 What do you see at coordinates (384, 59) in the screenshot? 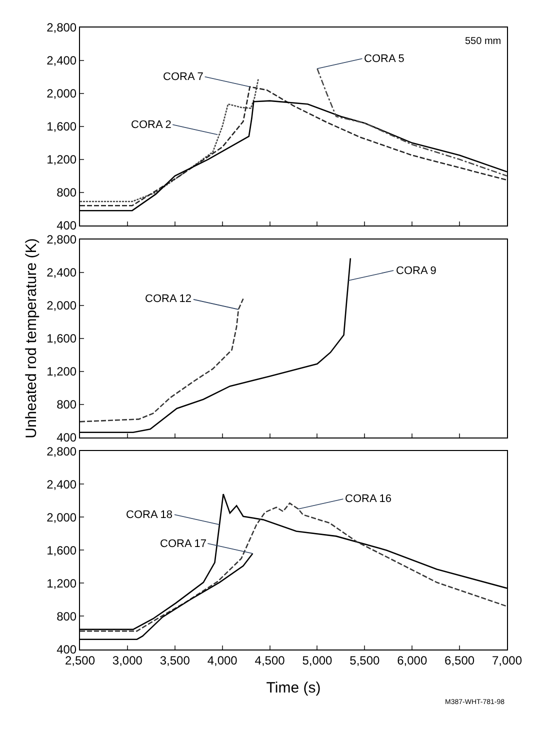
I see `annotation: CORA 5` at bounding box center [384, 59].